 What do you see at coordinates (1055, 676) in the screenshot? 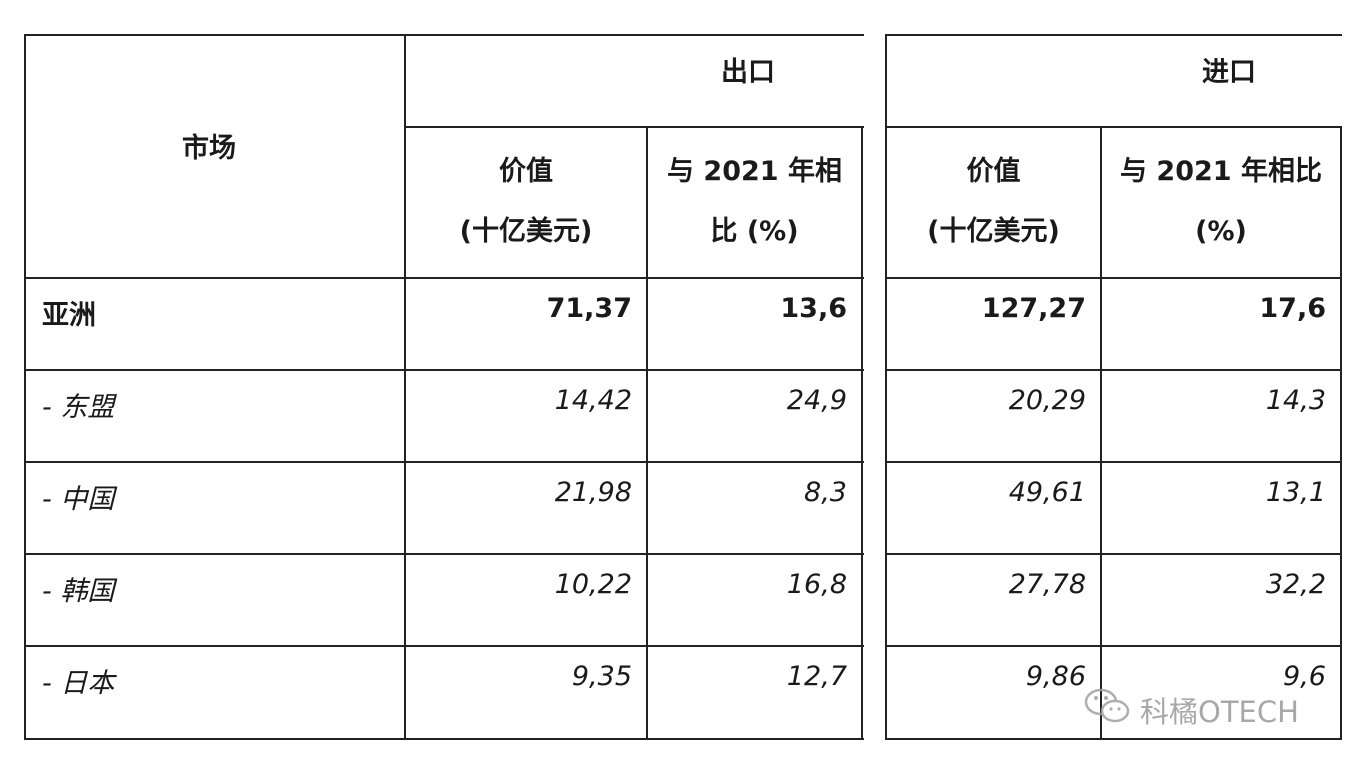
I see `import-value: 9,86` at bounding box center [1055, 676].